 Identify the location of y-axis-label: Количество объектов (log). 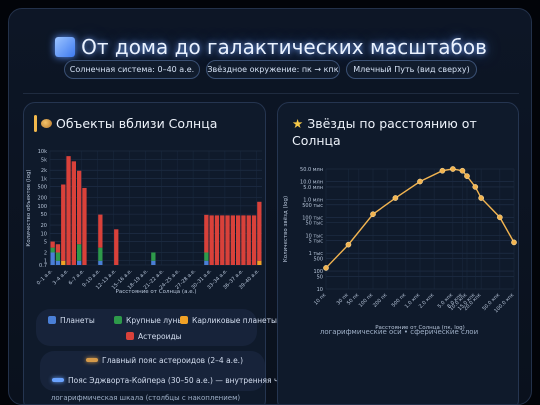
(29, 207).